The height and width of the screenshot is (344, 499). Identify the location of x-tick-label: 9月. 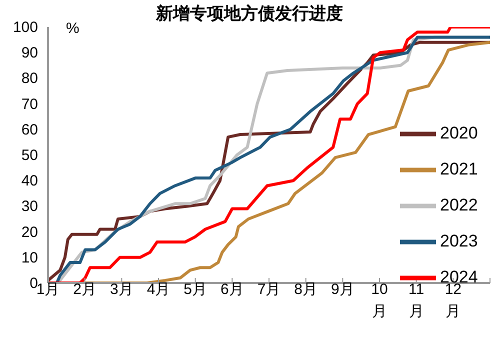
(342, 289).